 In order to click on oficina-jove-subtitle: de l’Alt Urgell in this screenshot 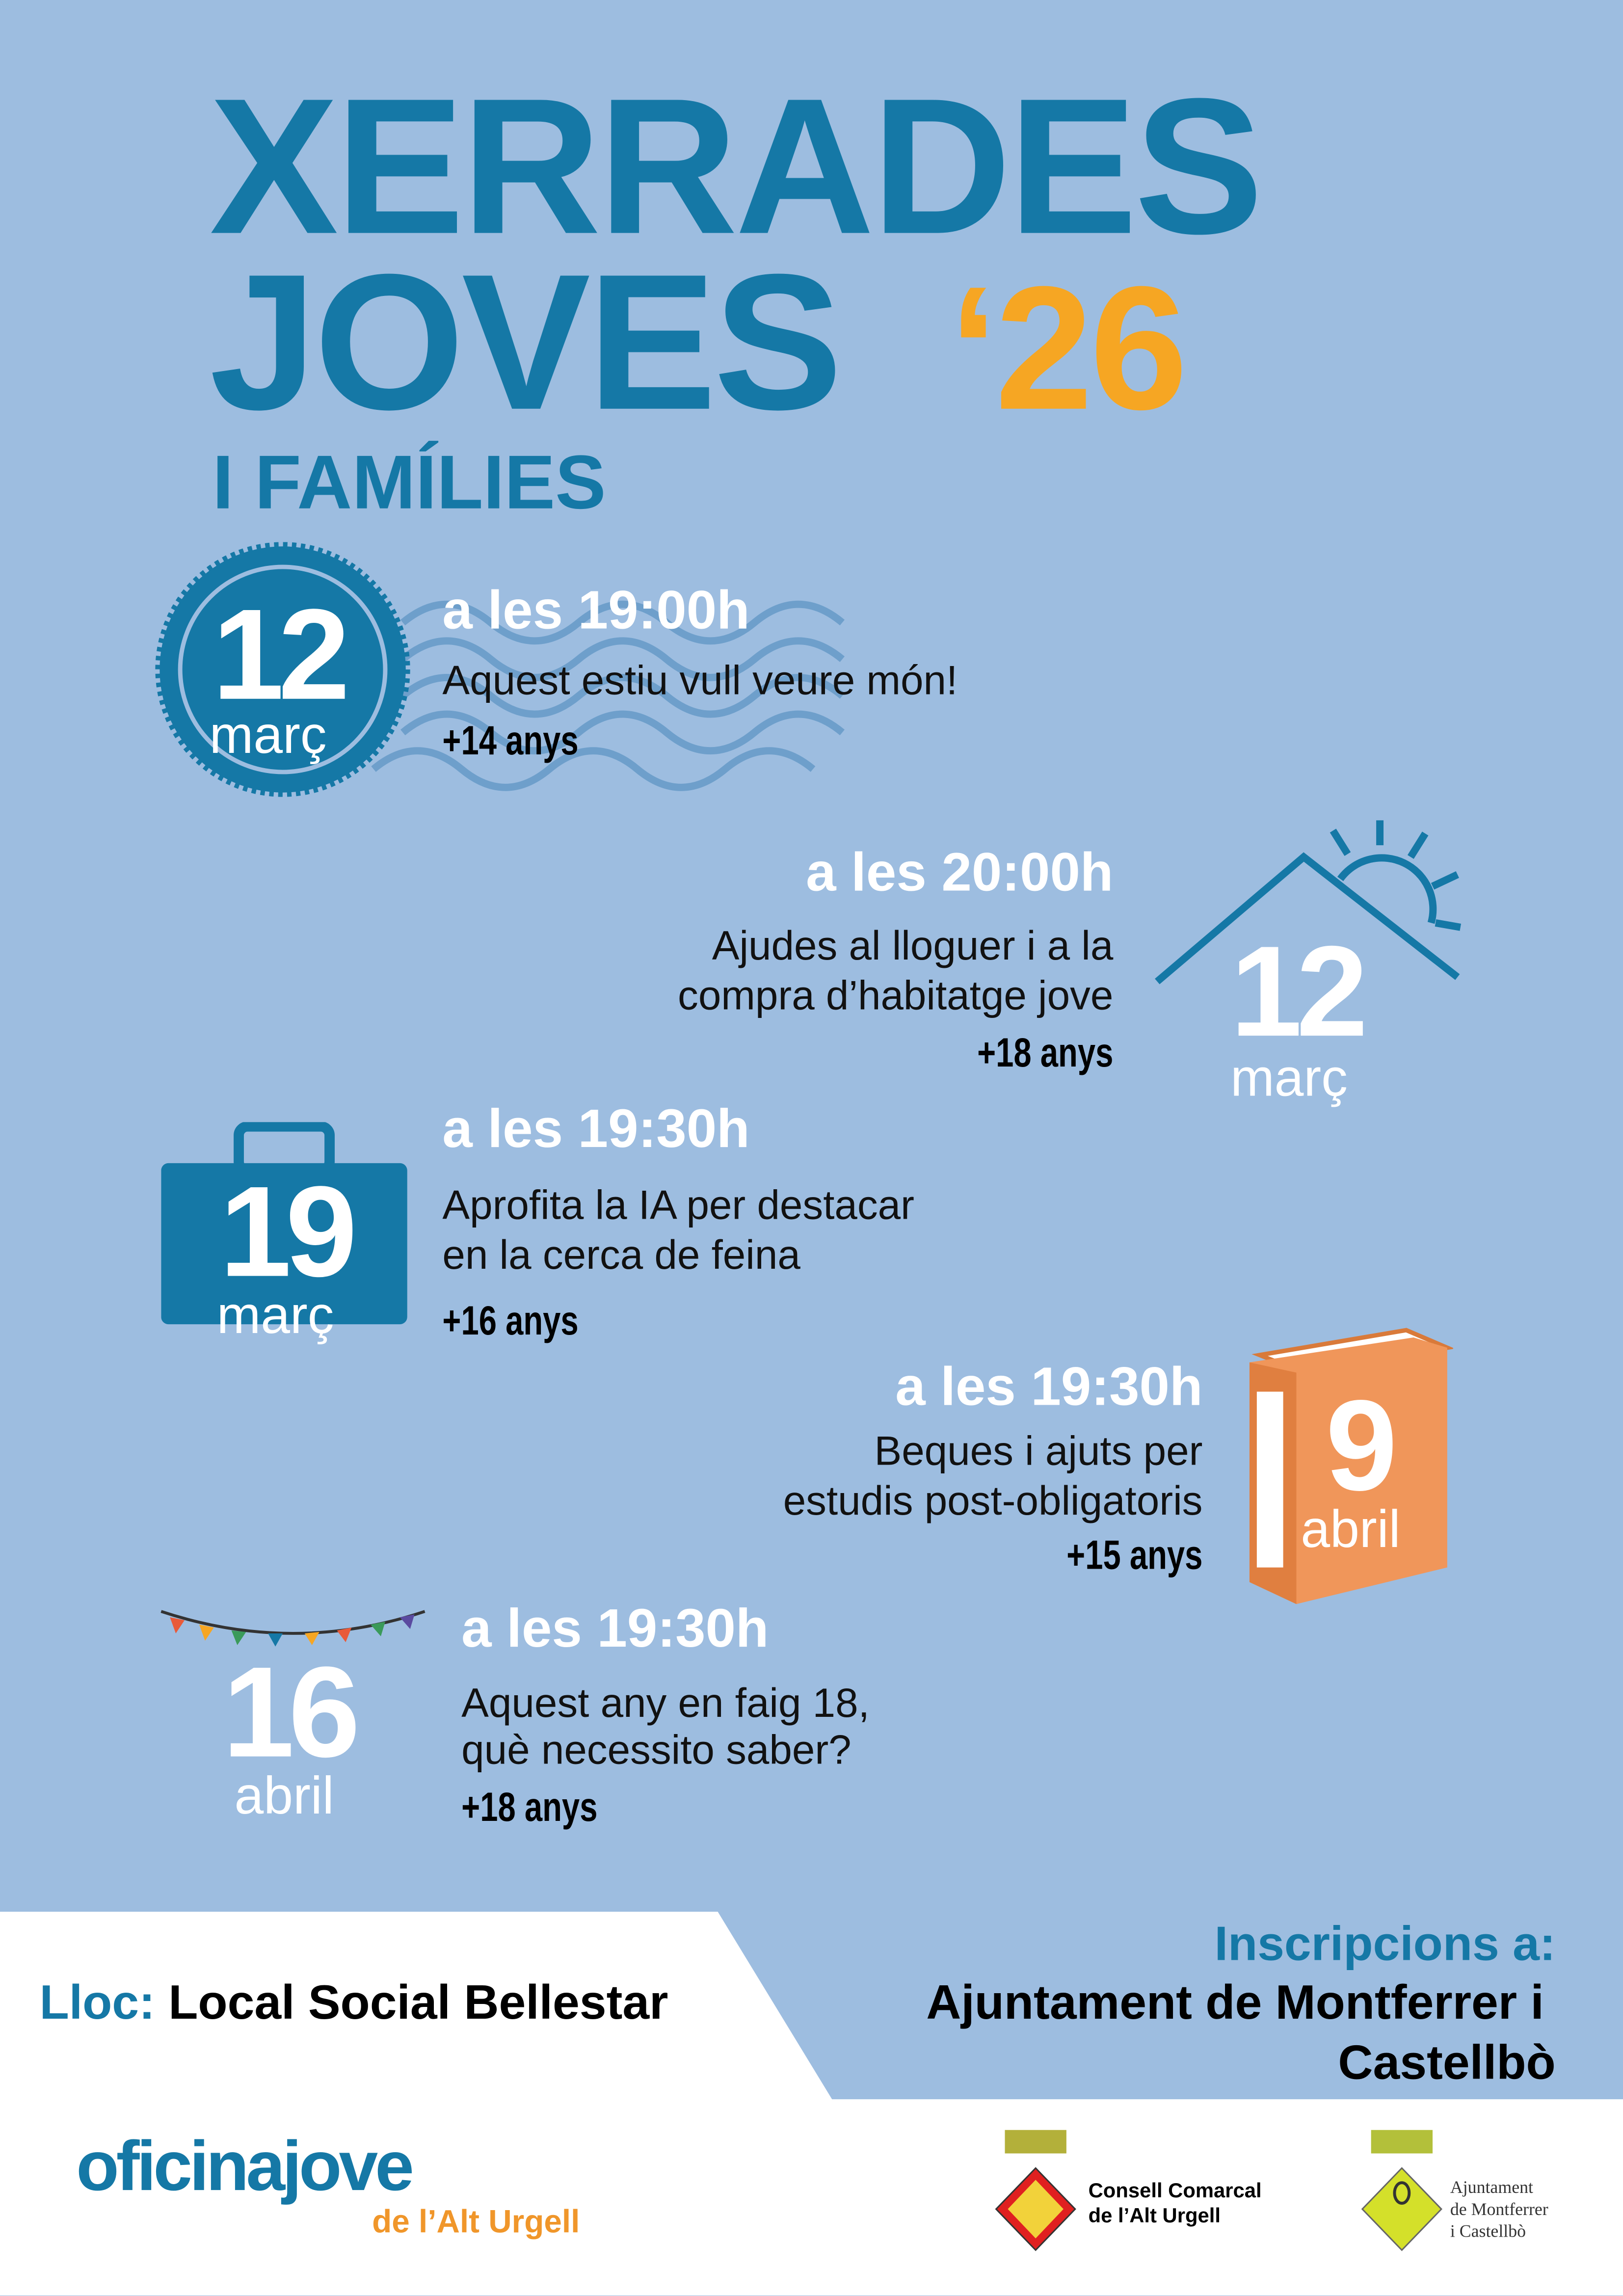, I will do `click(476, 2221)`.